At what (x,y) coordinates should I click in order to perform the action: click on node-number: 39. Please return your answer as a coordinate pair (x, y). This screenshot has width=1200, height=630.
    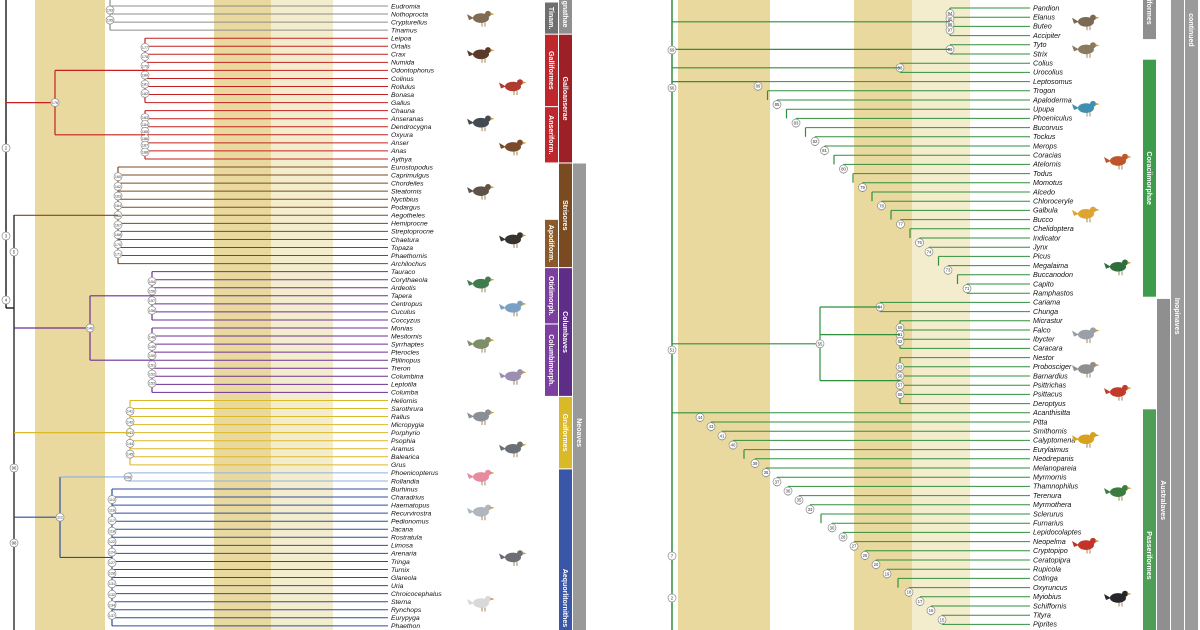
    Looking at the image, I should click on (755, 463).